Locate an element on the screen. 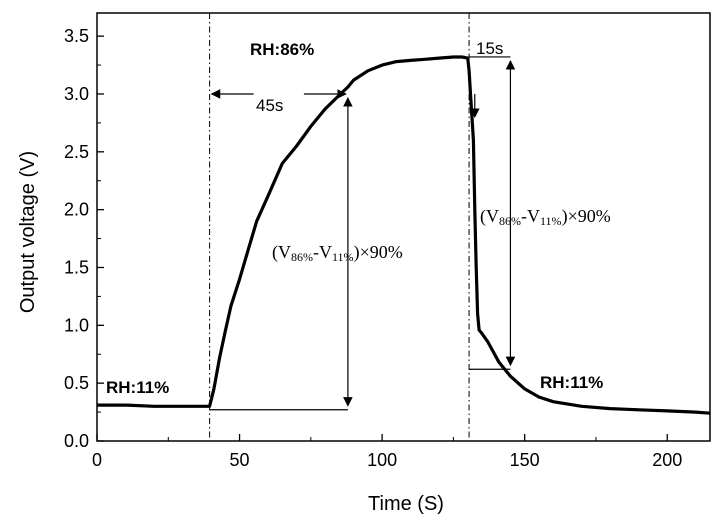 The height and width of the screenshot is (517, 712). y-tick-label-1.0: 1.0 is located at coordinates (76, 325).